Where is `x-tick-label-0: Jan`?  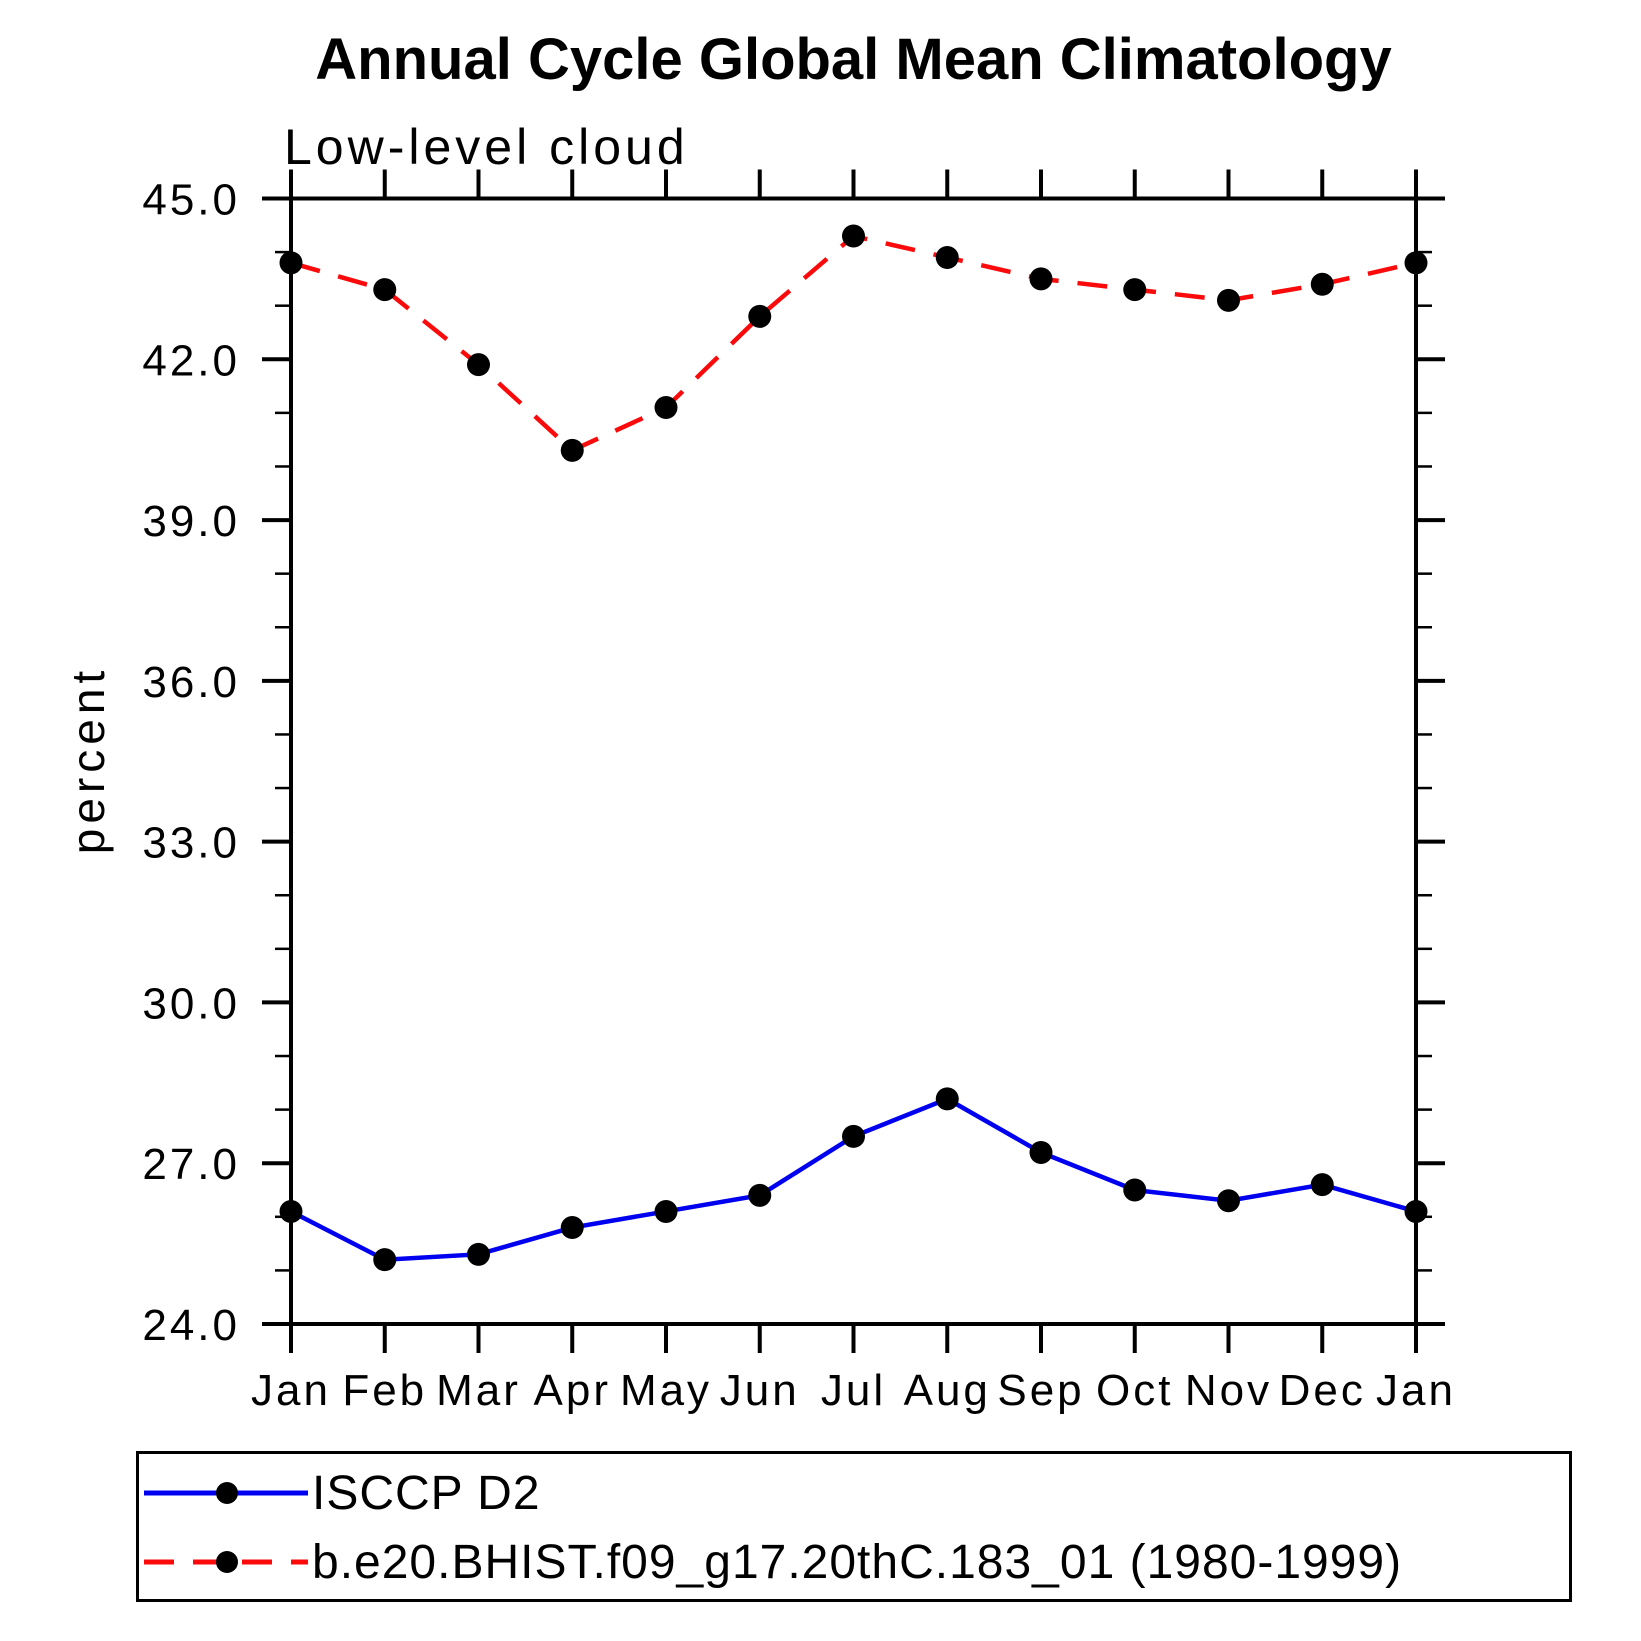
x-tick-label-0: Jan is located at coordinates (291, 1390).